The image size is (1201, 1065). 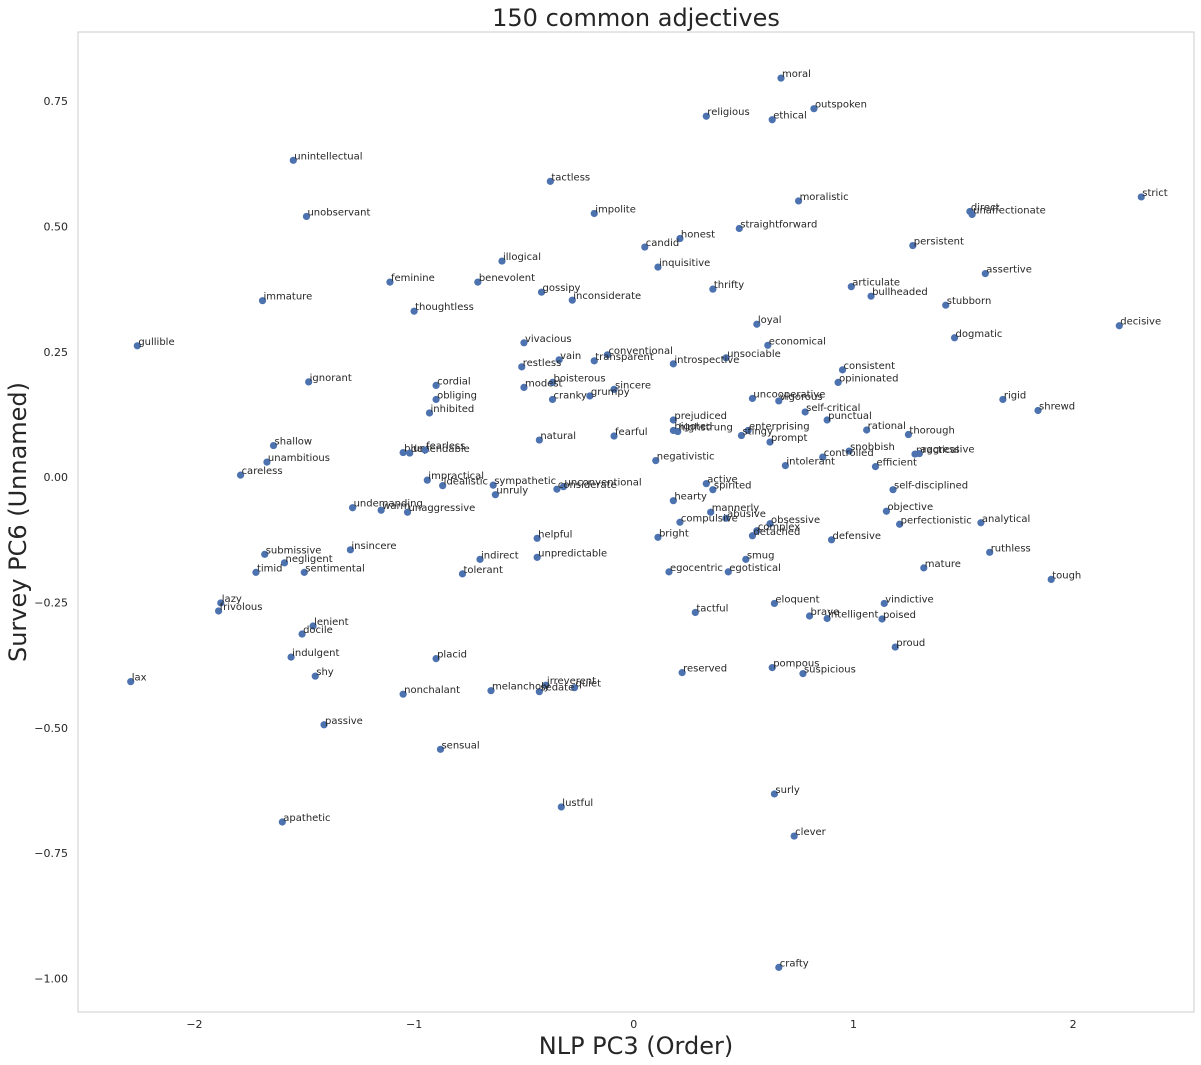 What do you see at coordinates (887, 426) in the screenshot?
I see `point-label: rational` at bounding box center [887, 426].